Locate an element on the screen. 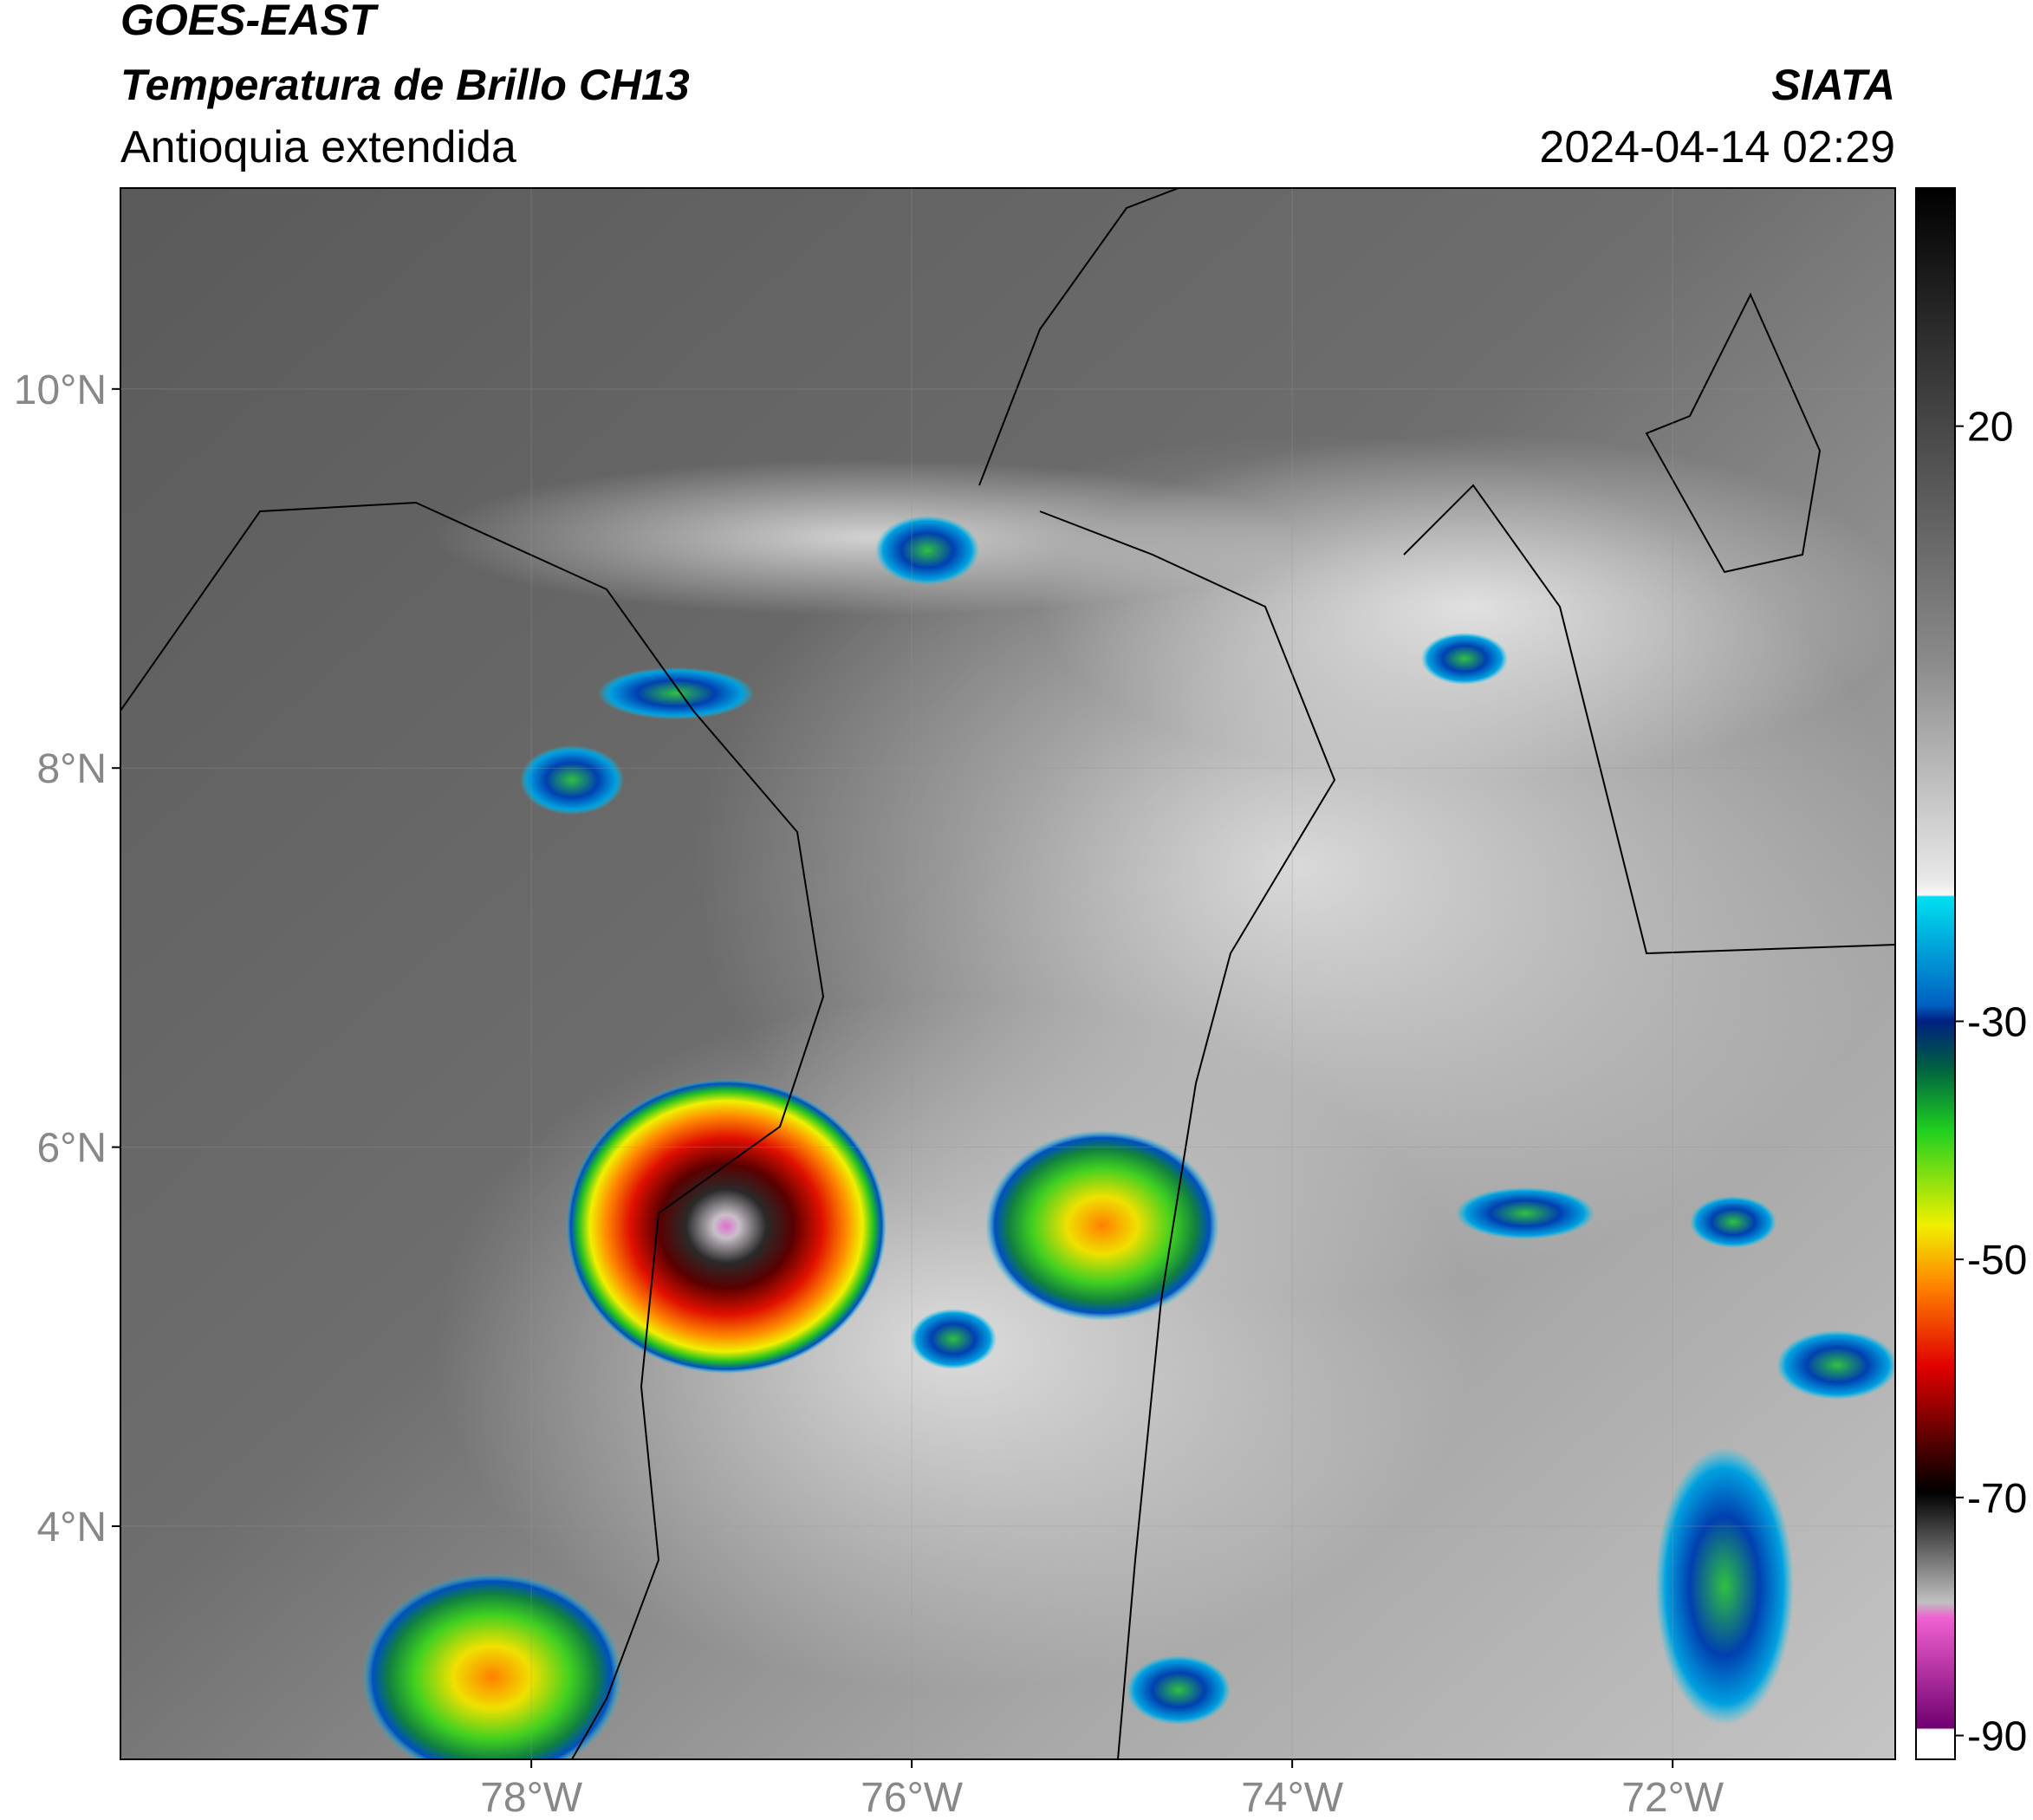 The width and height of the screenshot is (2033, 1820). x-tick-label: 74°W is located at coordinates (1292, 1797).